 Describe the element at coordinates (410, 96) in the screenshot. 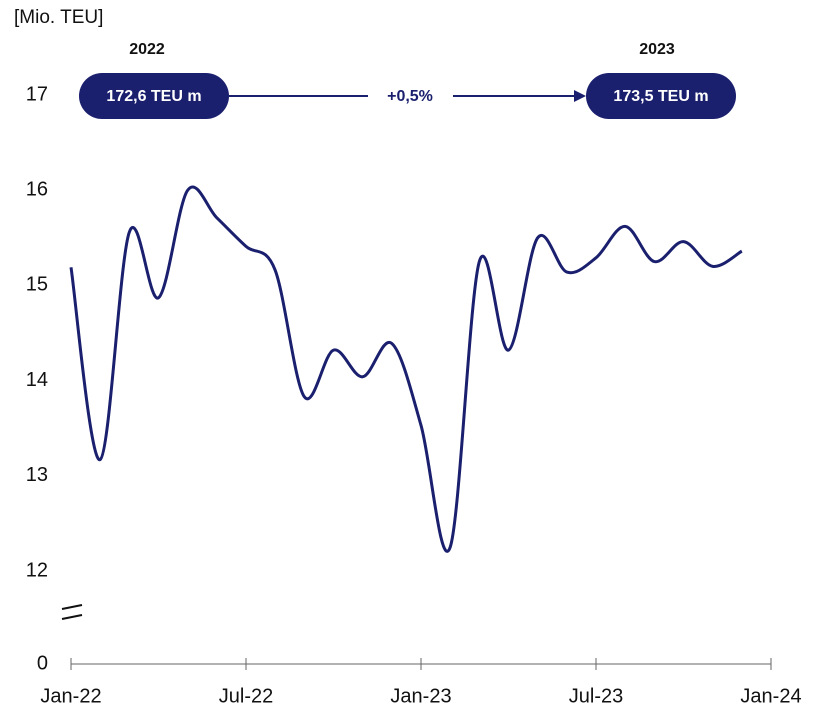

I see `change-label: +0,5%` at that location.